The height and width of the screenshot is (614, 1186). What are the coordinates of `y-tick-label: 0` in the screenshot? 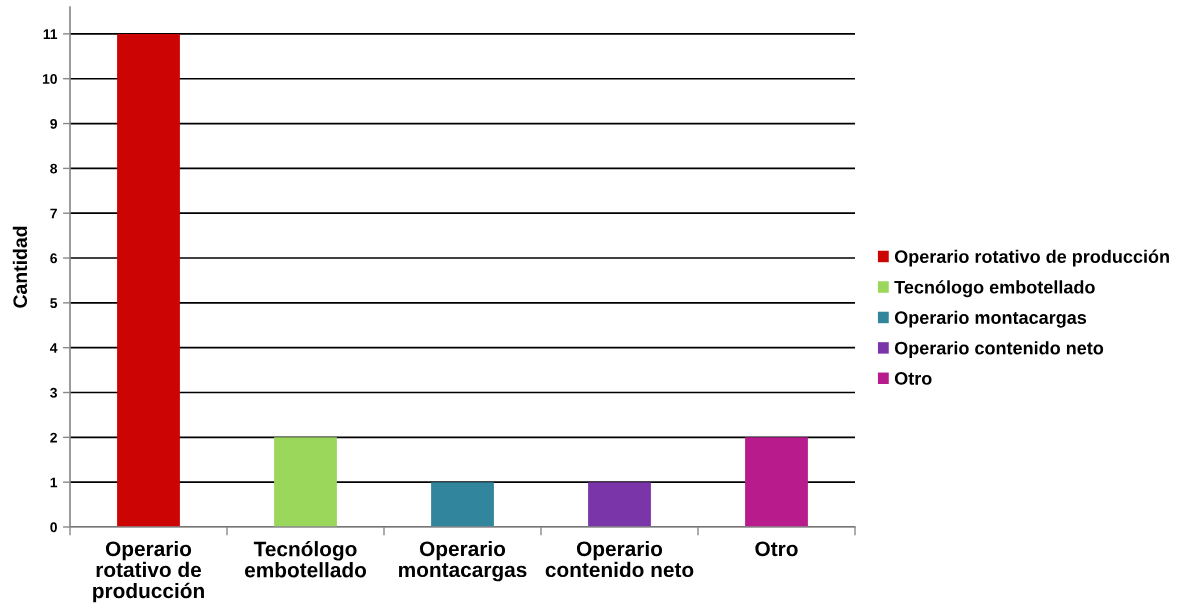 It's located at (53, 527).